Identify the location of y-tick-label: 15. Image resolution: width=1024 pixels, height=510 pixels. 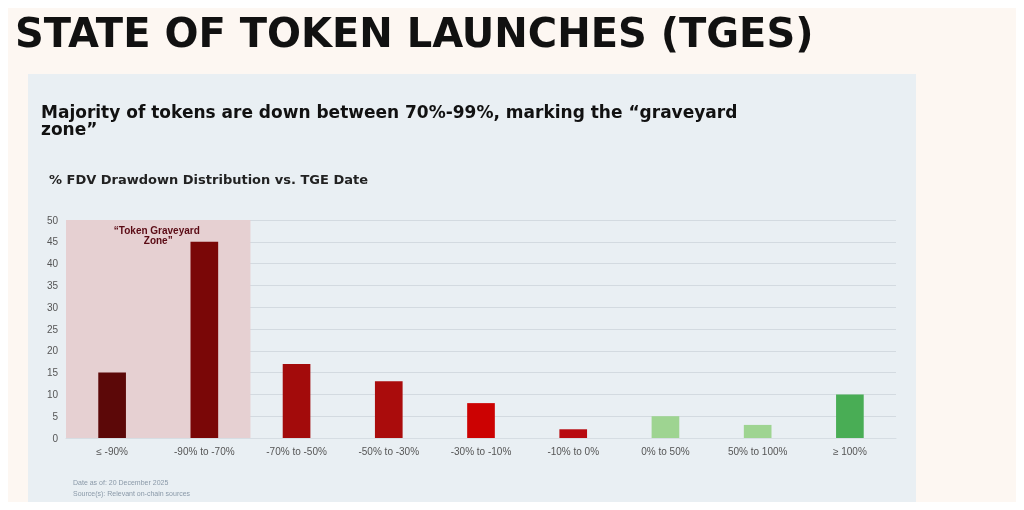
(52, 373).